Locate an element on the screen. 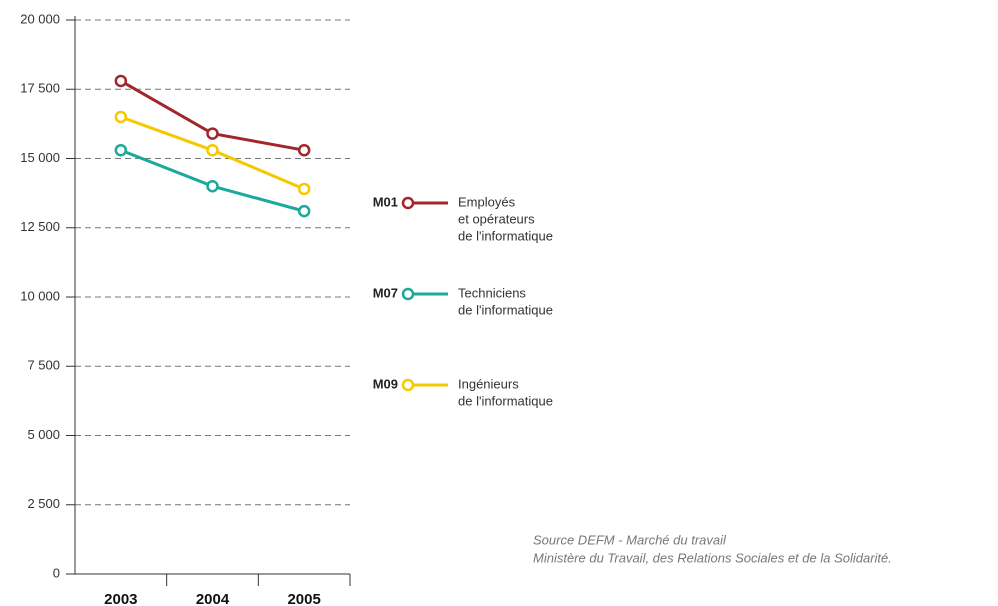 The width and height of the screenshot is (998, 606). legend-label: Ingénieurs is located at coordinates (488, 383).